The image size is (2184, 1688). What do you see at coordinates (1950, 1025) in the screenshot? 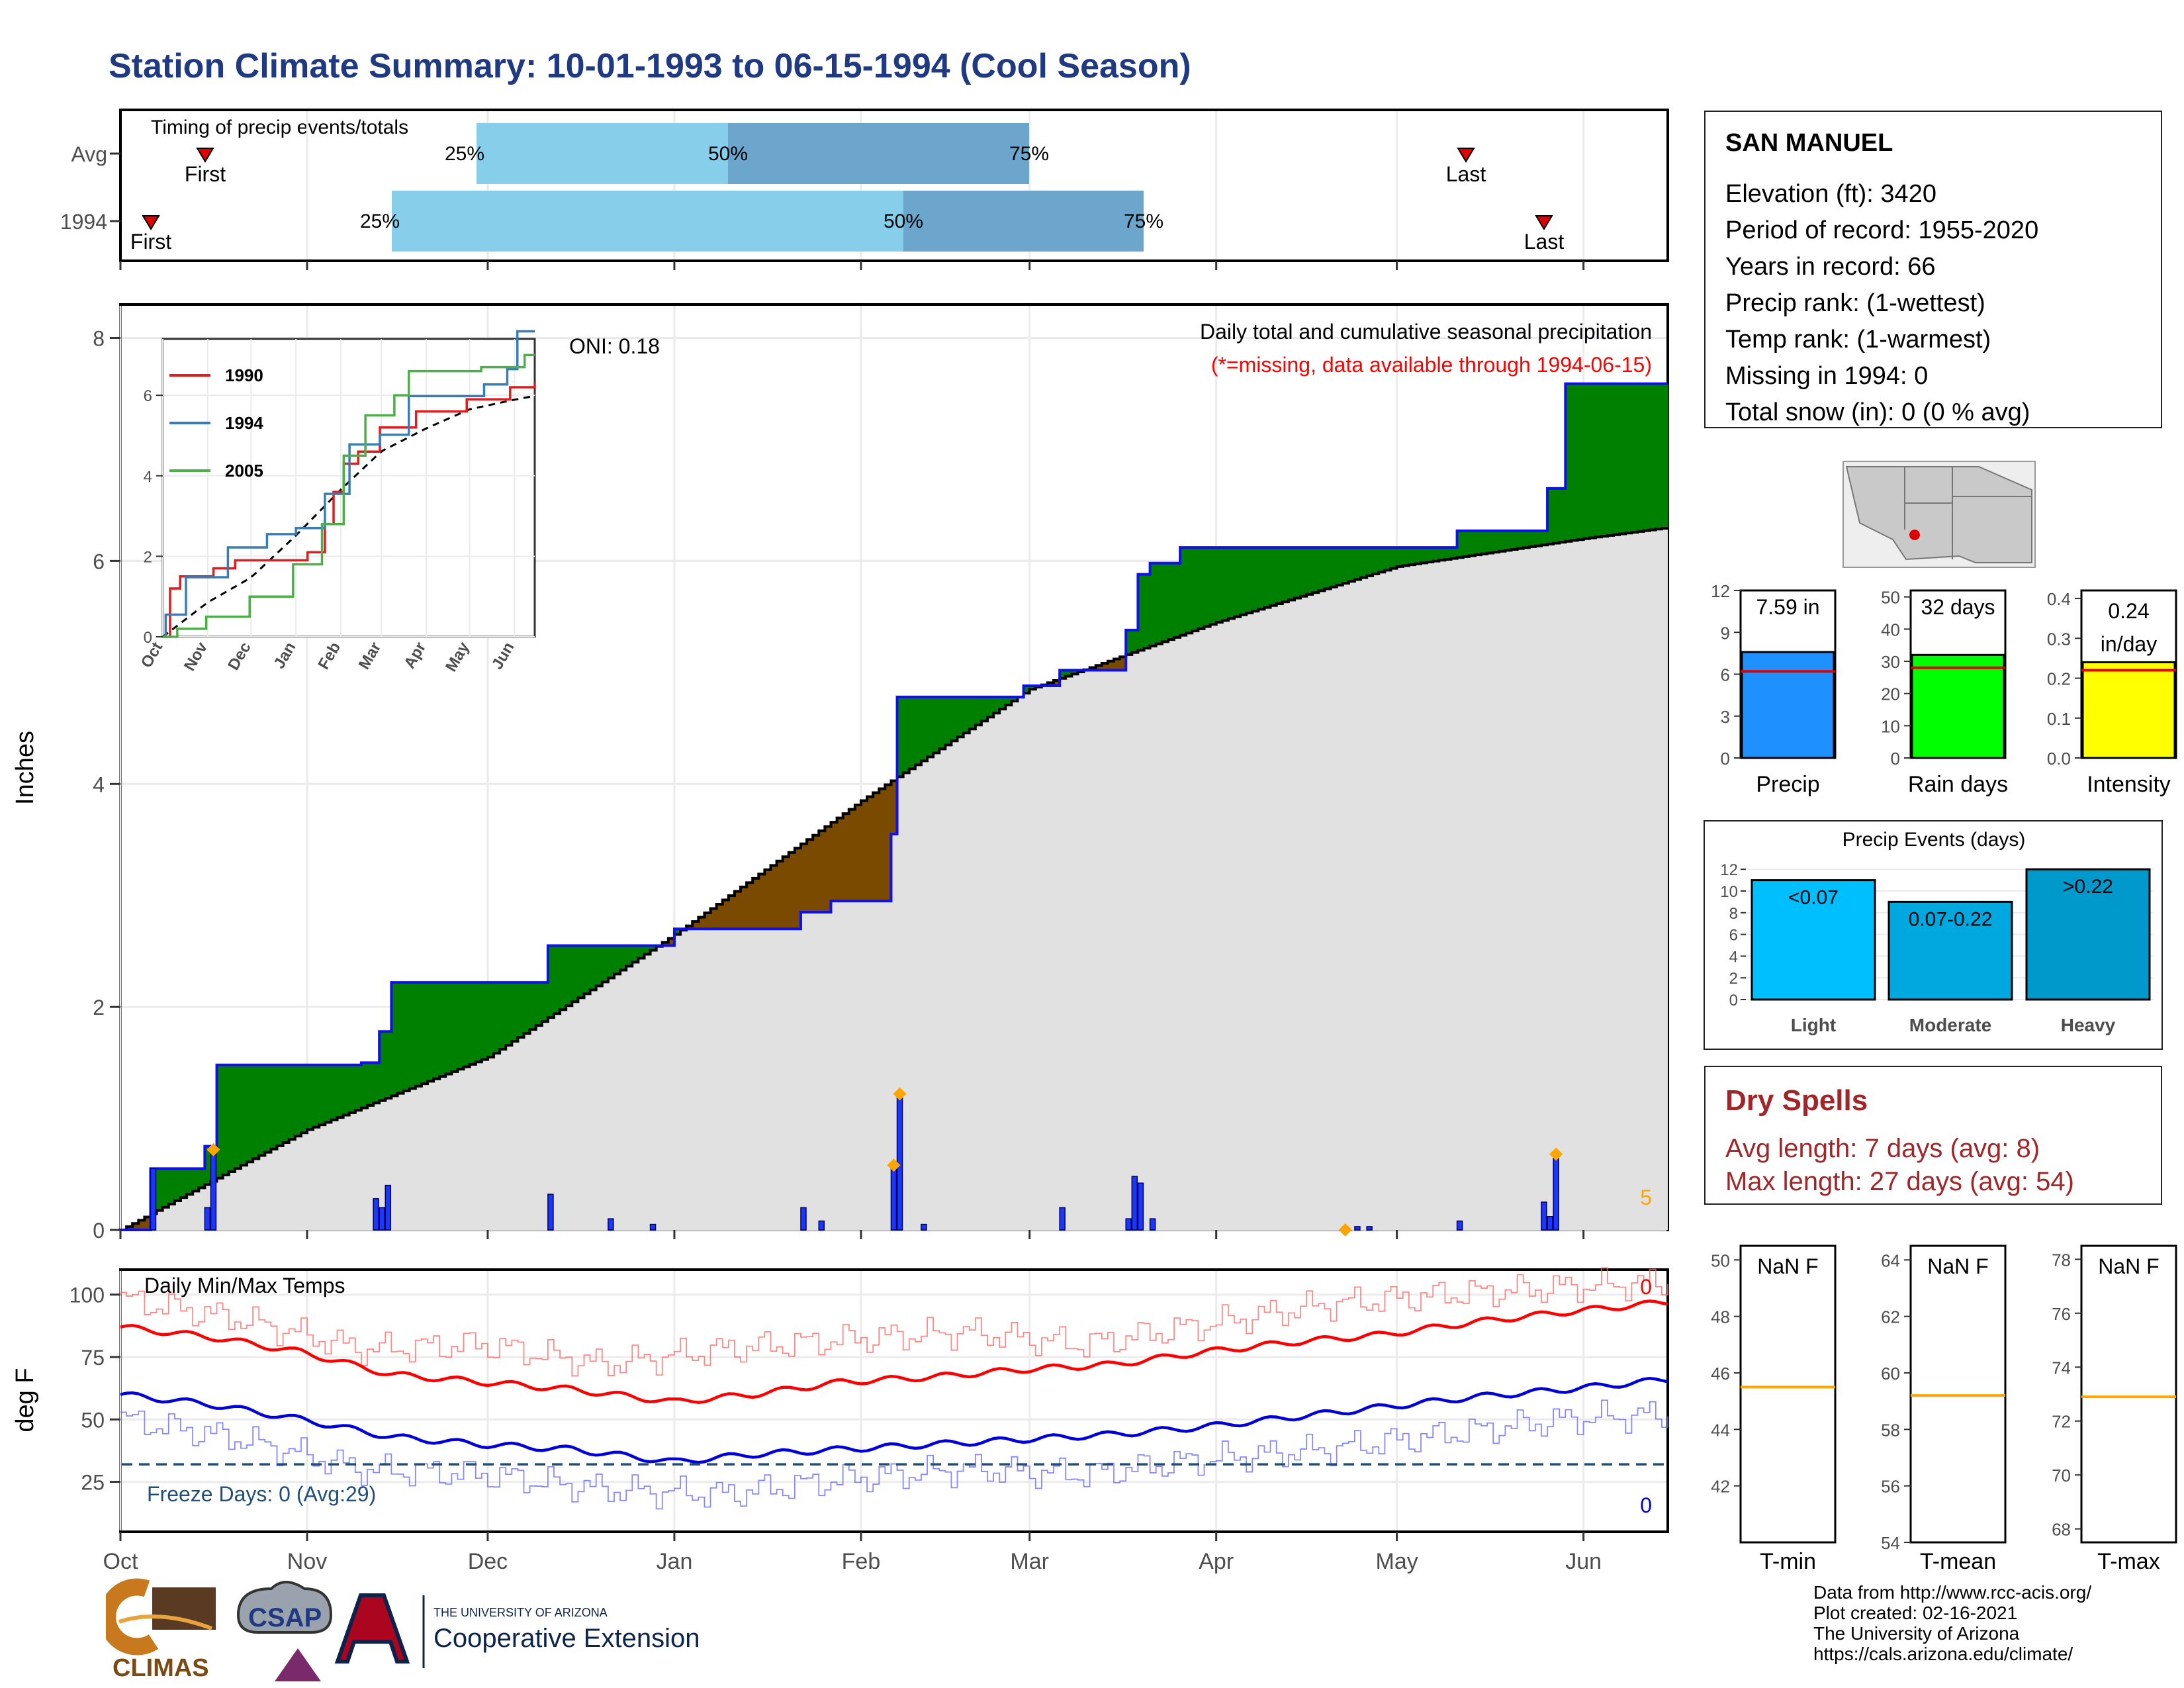
I see `events-category-label: Moderate` at bounding box center [1950, 1025].